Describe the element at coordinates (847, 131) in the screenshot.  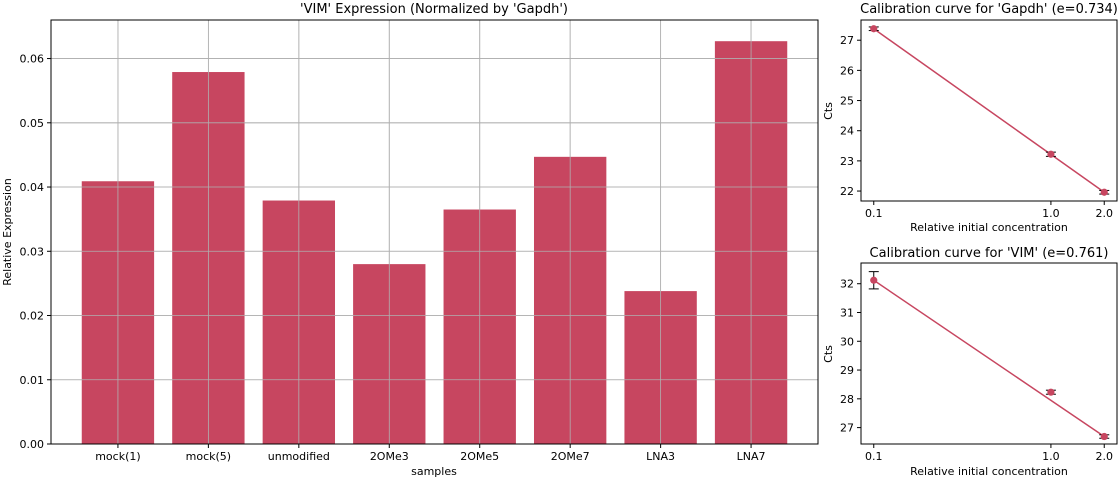
I see `y-tick-label: 24` at that location.